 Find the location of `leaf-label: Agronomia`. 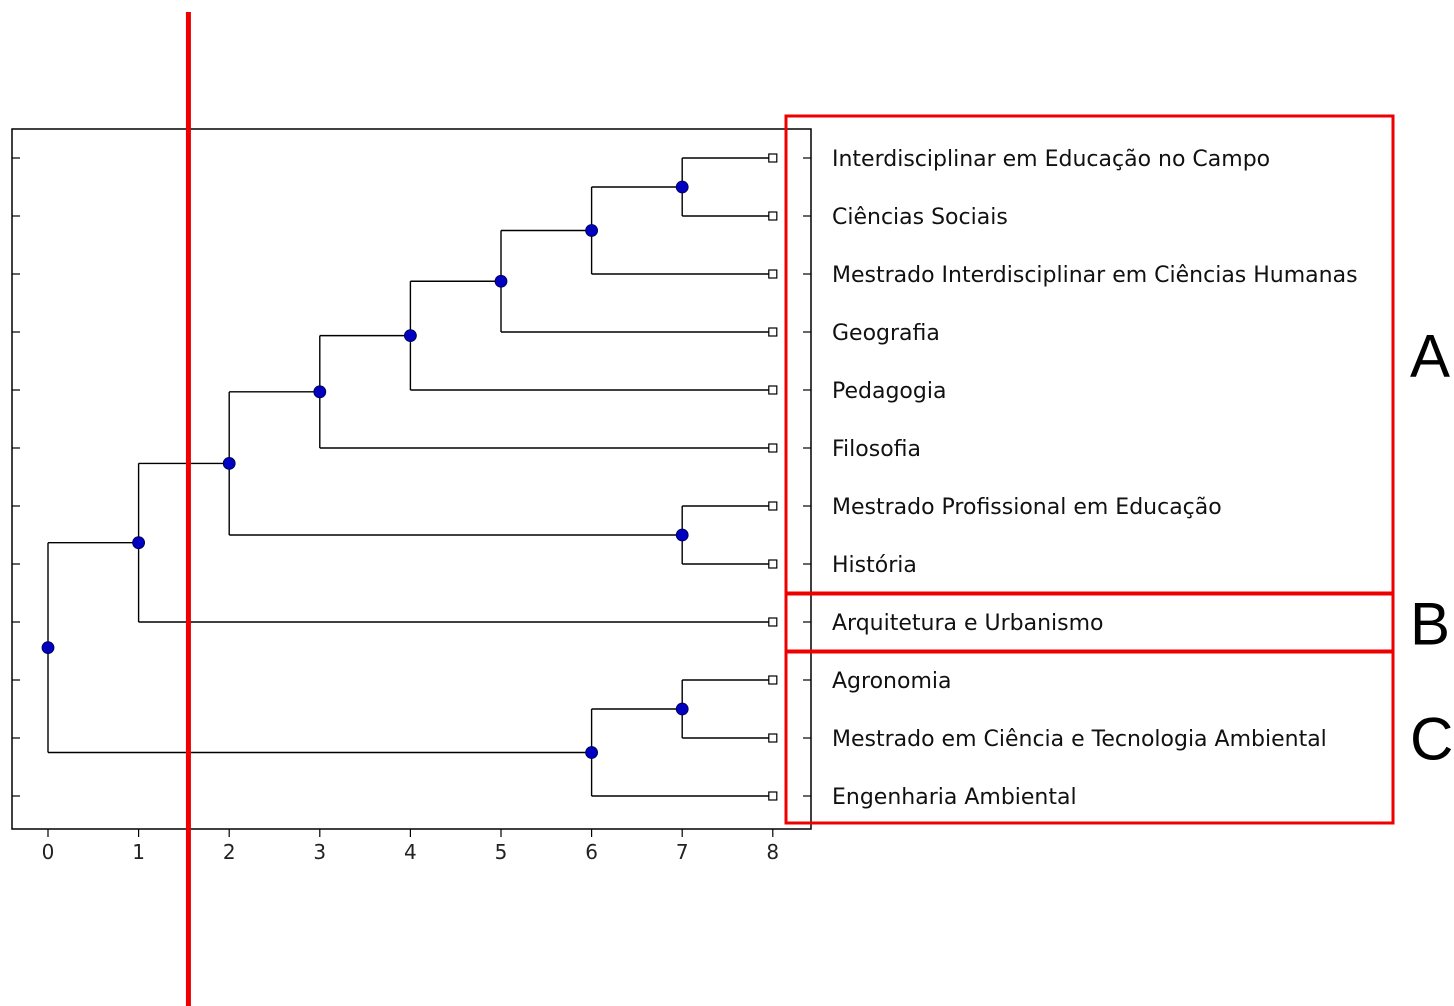

leaf-label: Agronomia is located at coordinates (891, 681).